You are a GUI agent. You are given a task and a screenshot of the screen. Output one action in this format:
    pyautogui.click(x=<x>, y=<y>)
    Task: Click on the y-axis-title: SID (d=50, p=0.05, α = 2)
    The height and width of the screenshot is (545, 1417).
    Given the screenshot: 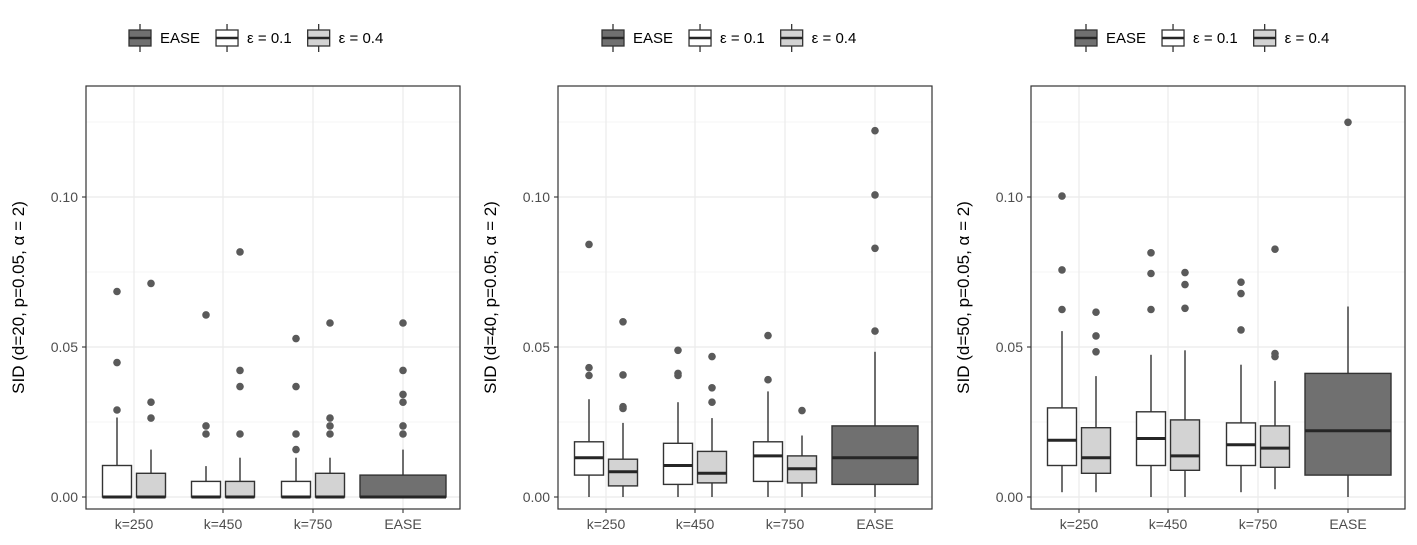 What is the action you would take?
    pyautogui.click(x=963, y=297)
    